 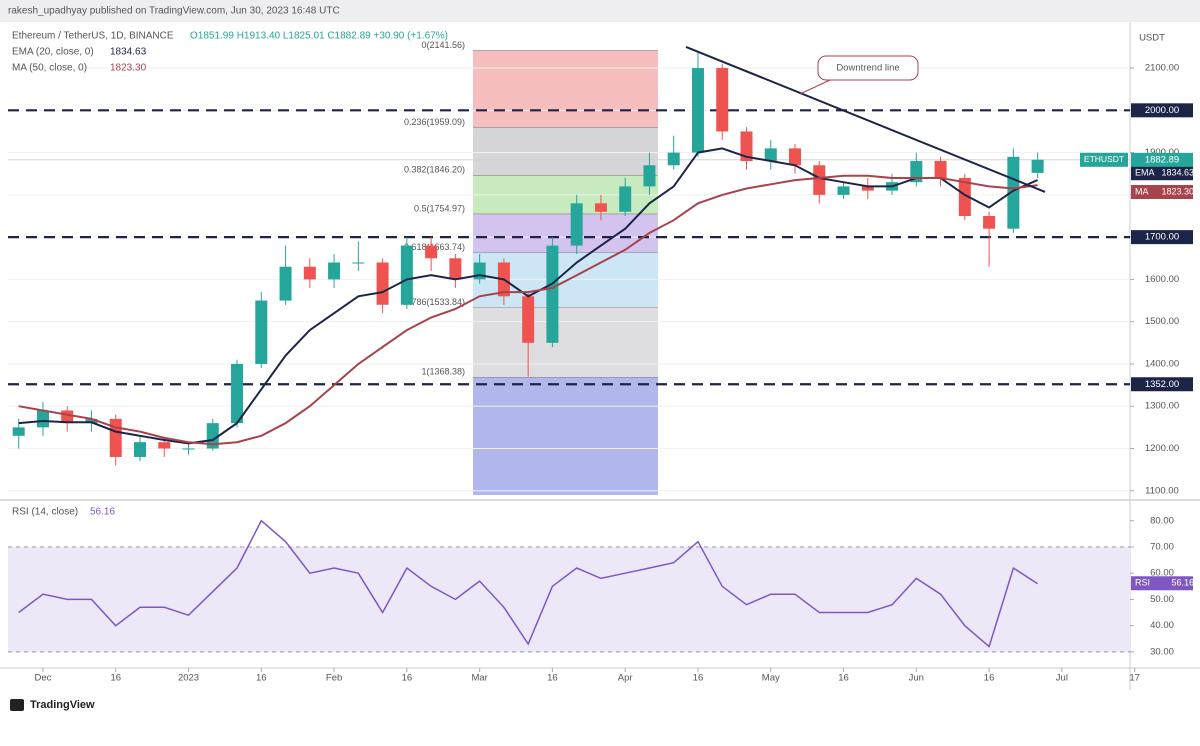 What do you see at coordinates (1177, 191) in the screenshot?
I see `axis-badge-value: 1823.30` at bounding box center [1177, 191].